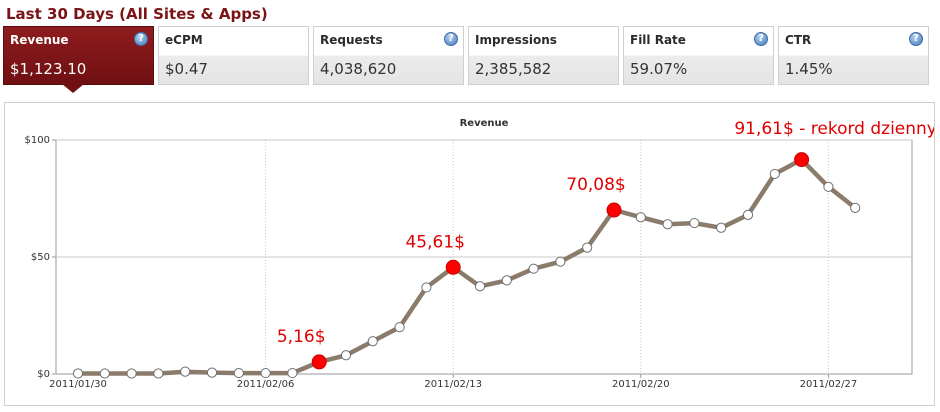 The image size is (940, 412). What do you see at coordinates (809, 69) in the screenshot?
I see `metric-value: 1.45%` at bounding box center [809, 69].